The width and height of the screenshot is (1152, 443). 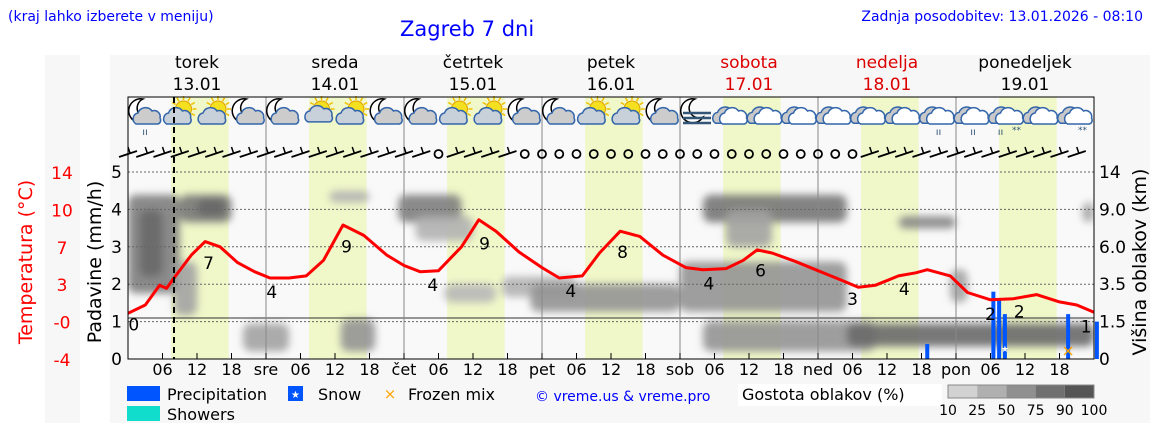 What do you see at coordinates (334, 63) in the screenshot?
I see `day-name: sreda` at bounding box center [334, 63].